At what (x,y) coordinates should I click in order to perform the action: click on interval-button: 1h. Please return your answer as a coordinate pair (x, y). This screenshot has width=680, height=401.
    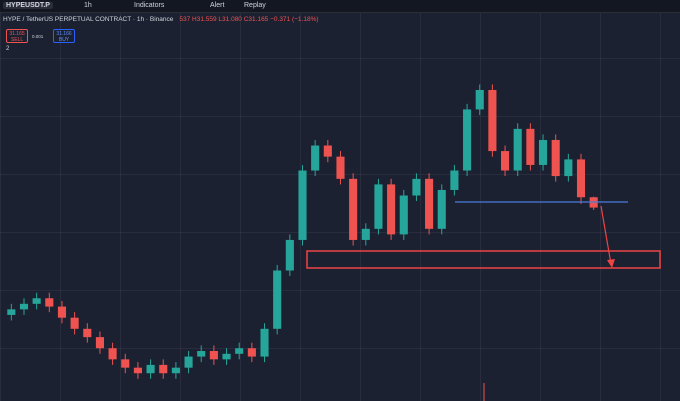
    Looking at the image, I should click on (88, 5).